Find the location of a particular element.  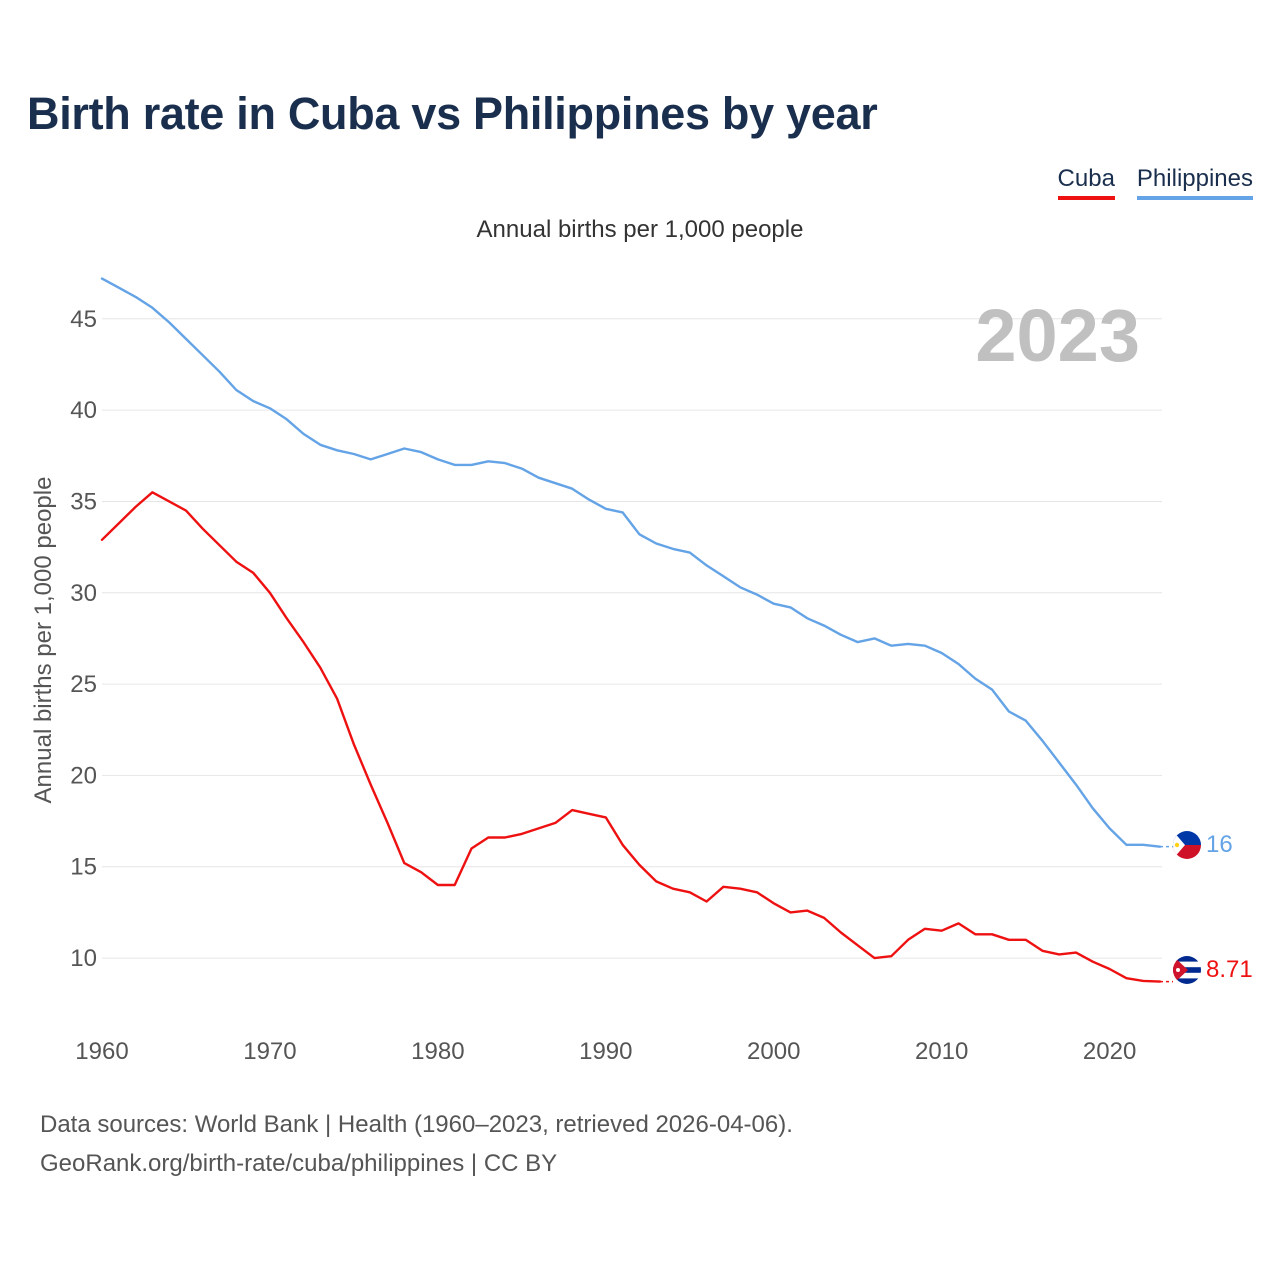

y-tick-label: 35 is located at coordinates (83, 501).